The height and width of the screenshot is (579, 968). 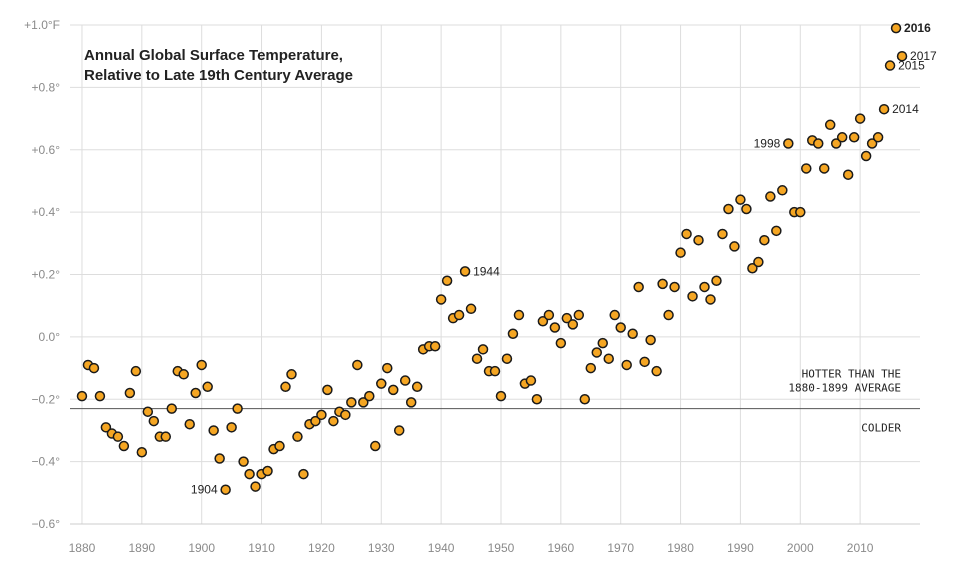 I want to click on x-tick-label: 1930, so click(x=381, y=548).